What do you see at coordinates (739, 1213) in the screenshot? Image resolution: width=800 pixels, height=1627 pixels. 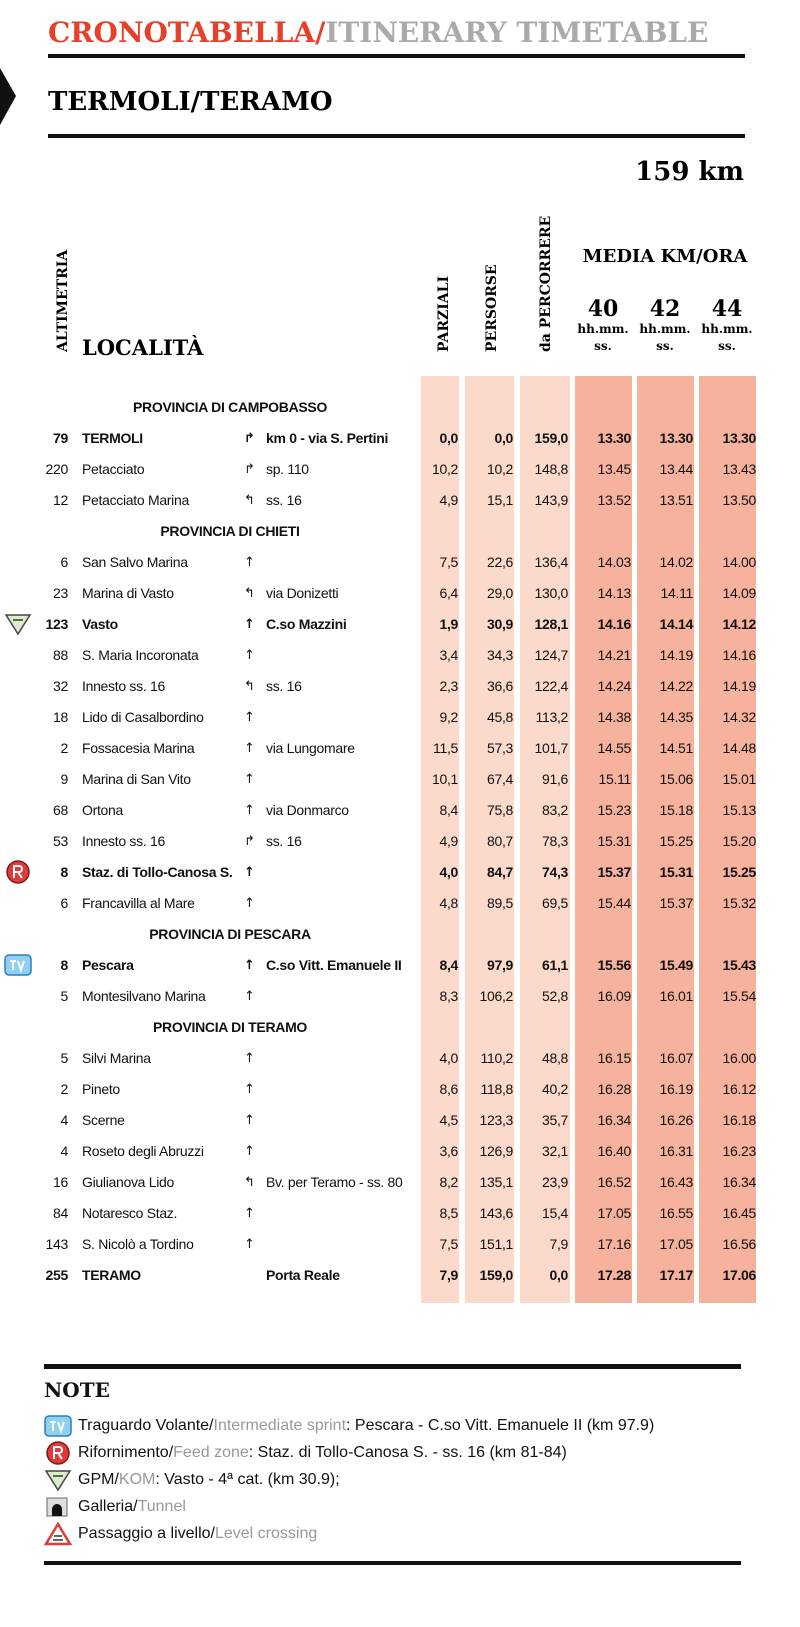 I see `time: 16.45` at bounding box center [739, 1213].